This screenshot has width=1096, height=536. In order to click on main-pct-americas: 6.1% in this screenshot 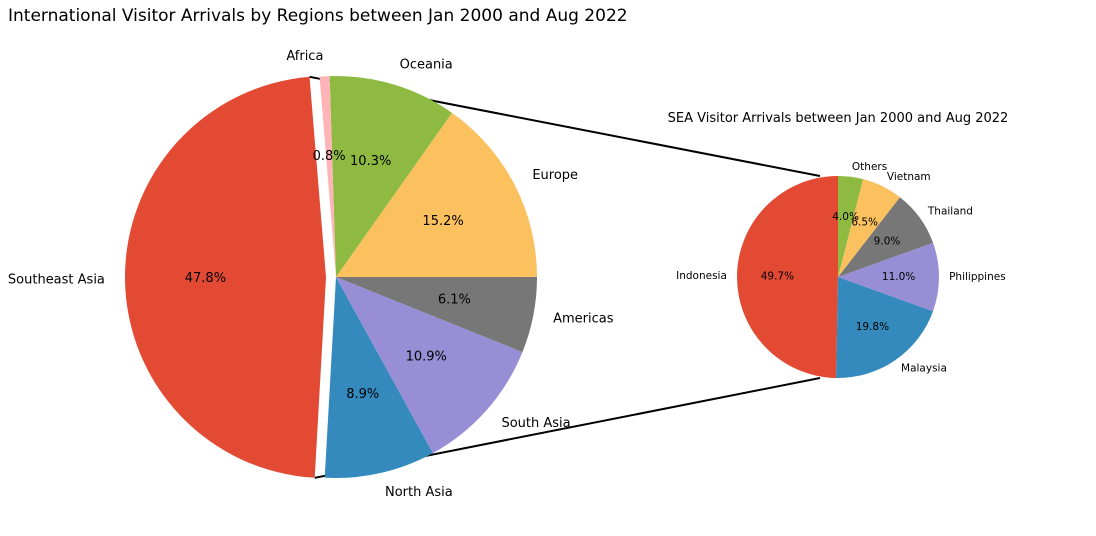, I will do `click(454, 299)`.